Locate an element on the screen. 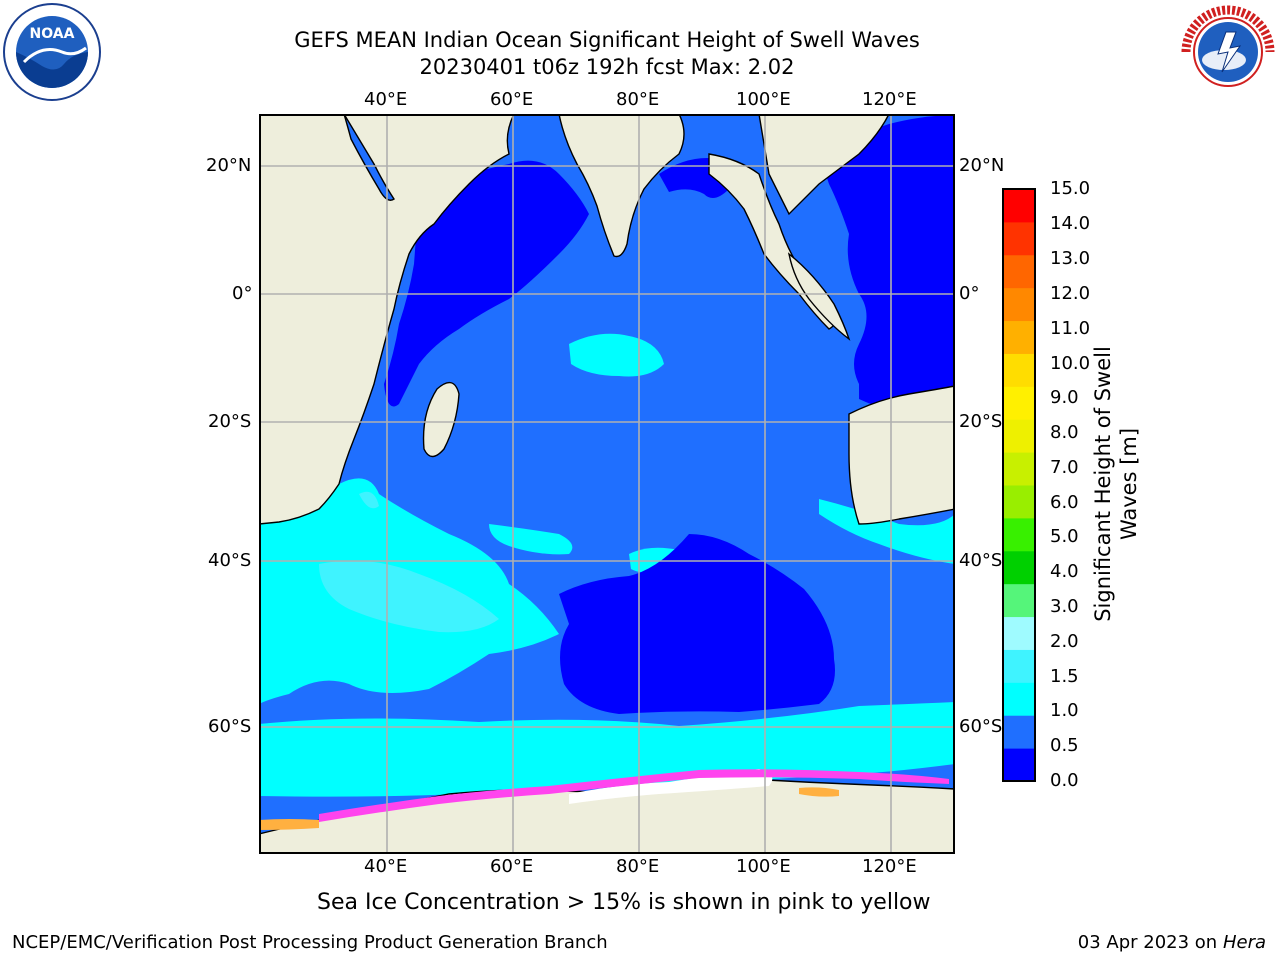  top-lon-label: 100°E is located at coordinates (763, 99).